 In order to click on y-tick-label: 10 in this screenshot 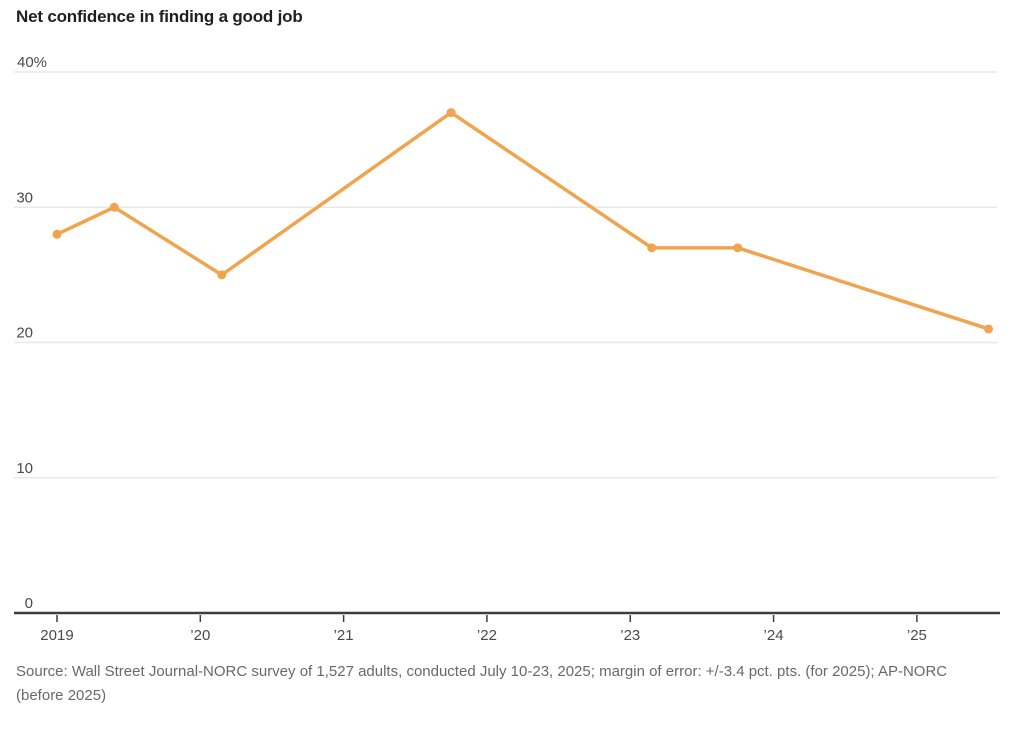, I will do `click(24, 468)`.